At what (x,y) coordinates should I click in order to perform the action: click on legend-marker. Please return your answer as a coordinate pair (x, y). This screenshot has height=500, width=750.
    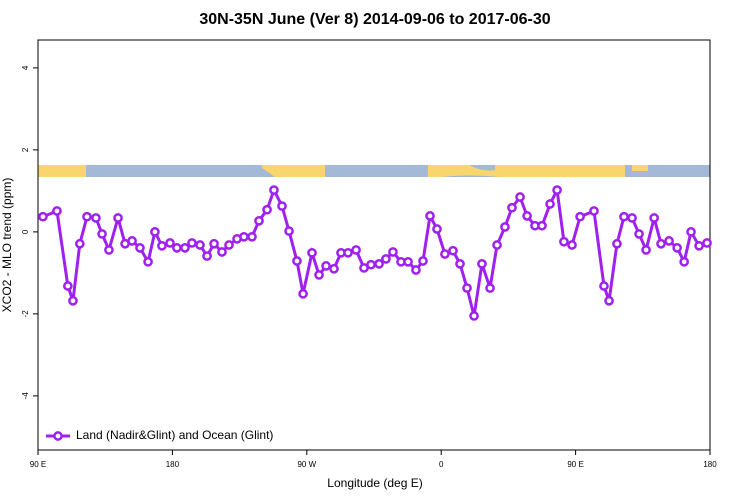
    Looking at the image, I should click on (58, 436).